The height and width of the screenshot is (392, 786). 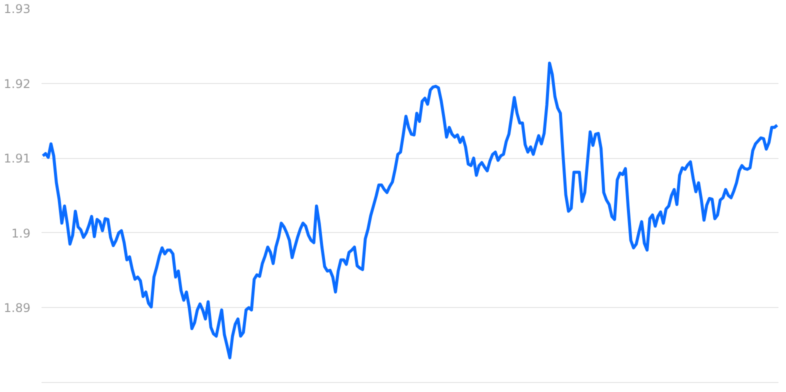 I want to click on y-tick-label: 1.9, so click(x=21, y=233).